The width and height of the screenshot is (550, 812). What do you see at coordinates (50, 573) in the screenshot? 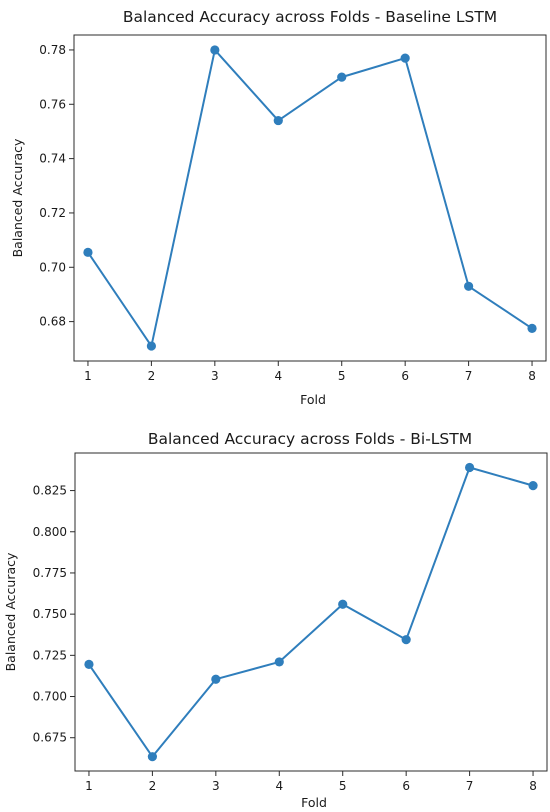
I see `y-tick-label: 0.775` at bounding box center [50, 573].